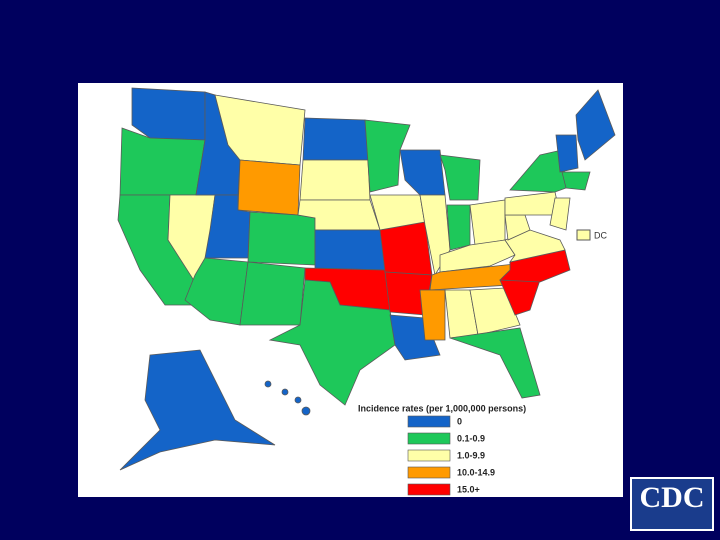  I want to click on legend-label: 0, so click(459, 421).